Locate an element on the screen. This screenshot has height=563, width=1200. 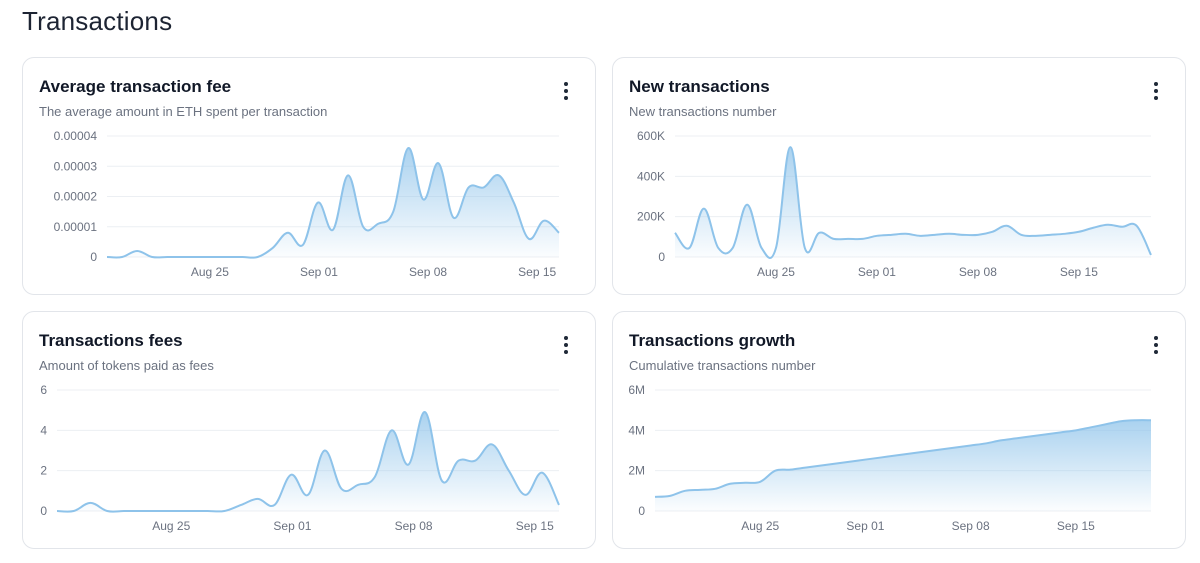
transactions-growth-chart: 0 2M 4M 6M Aug 25 Sep 01 Sep 08 Sep 15 is located at coordinates (890, 458).